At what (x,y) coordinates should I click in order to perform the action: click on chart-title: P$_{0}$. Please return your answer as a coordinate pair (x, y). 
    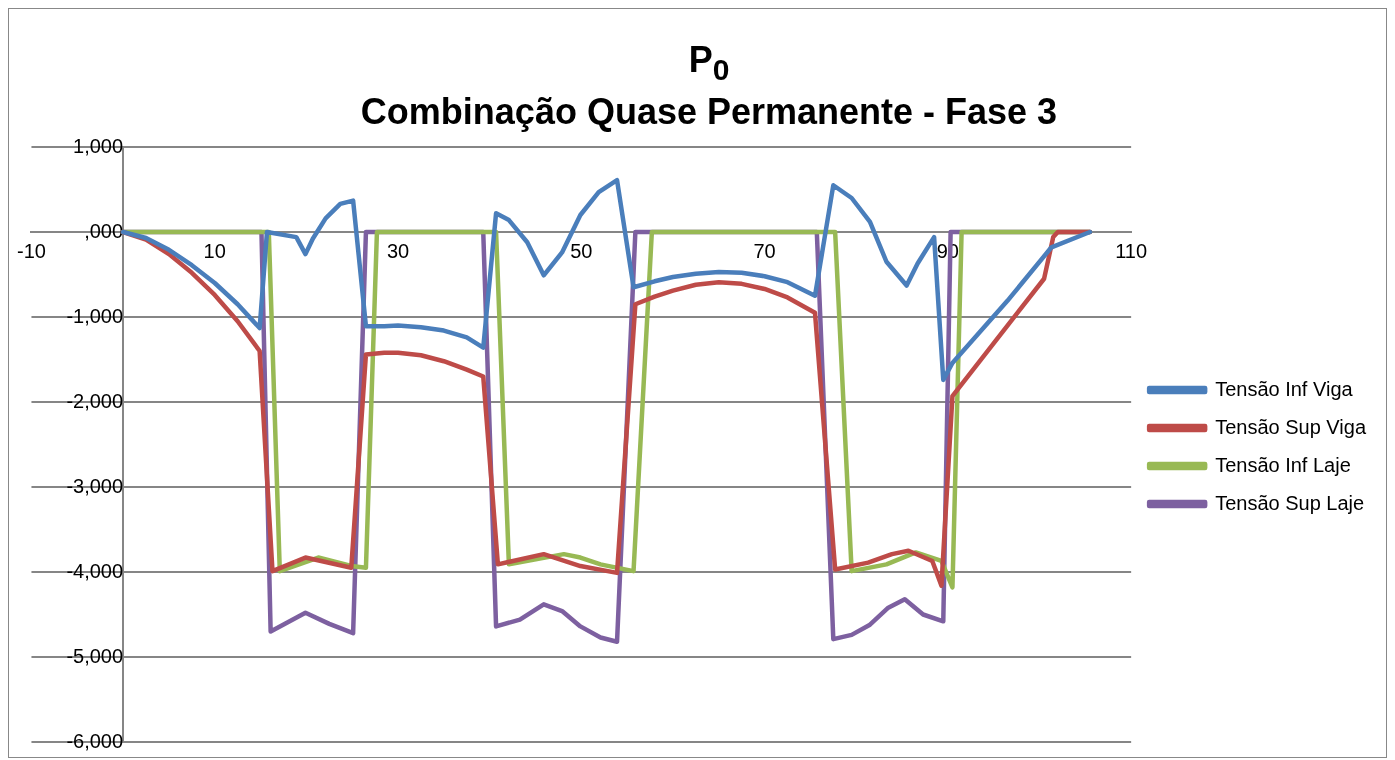
    Looking at the image, I should click on (709, 64).